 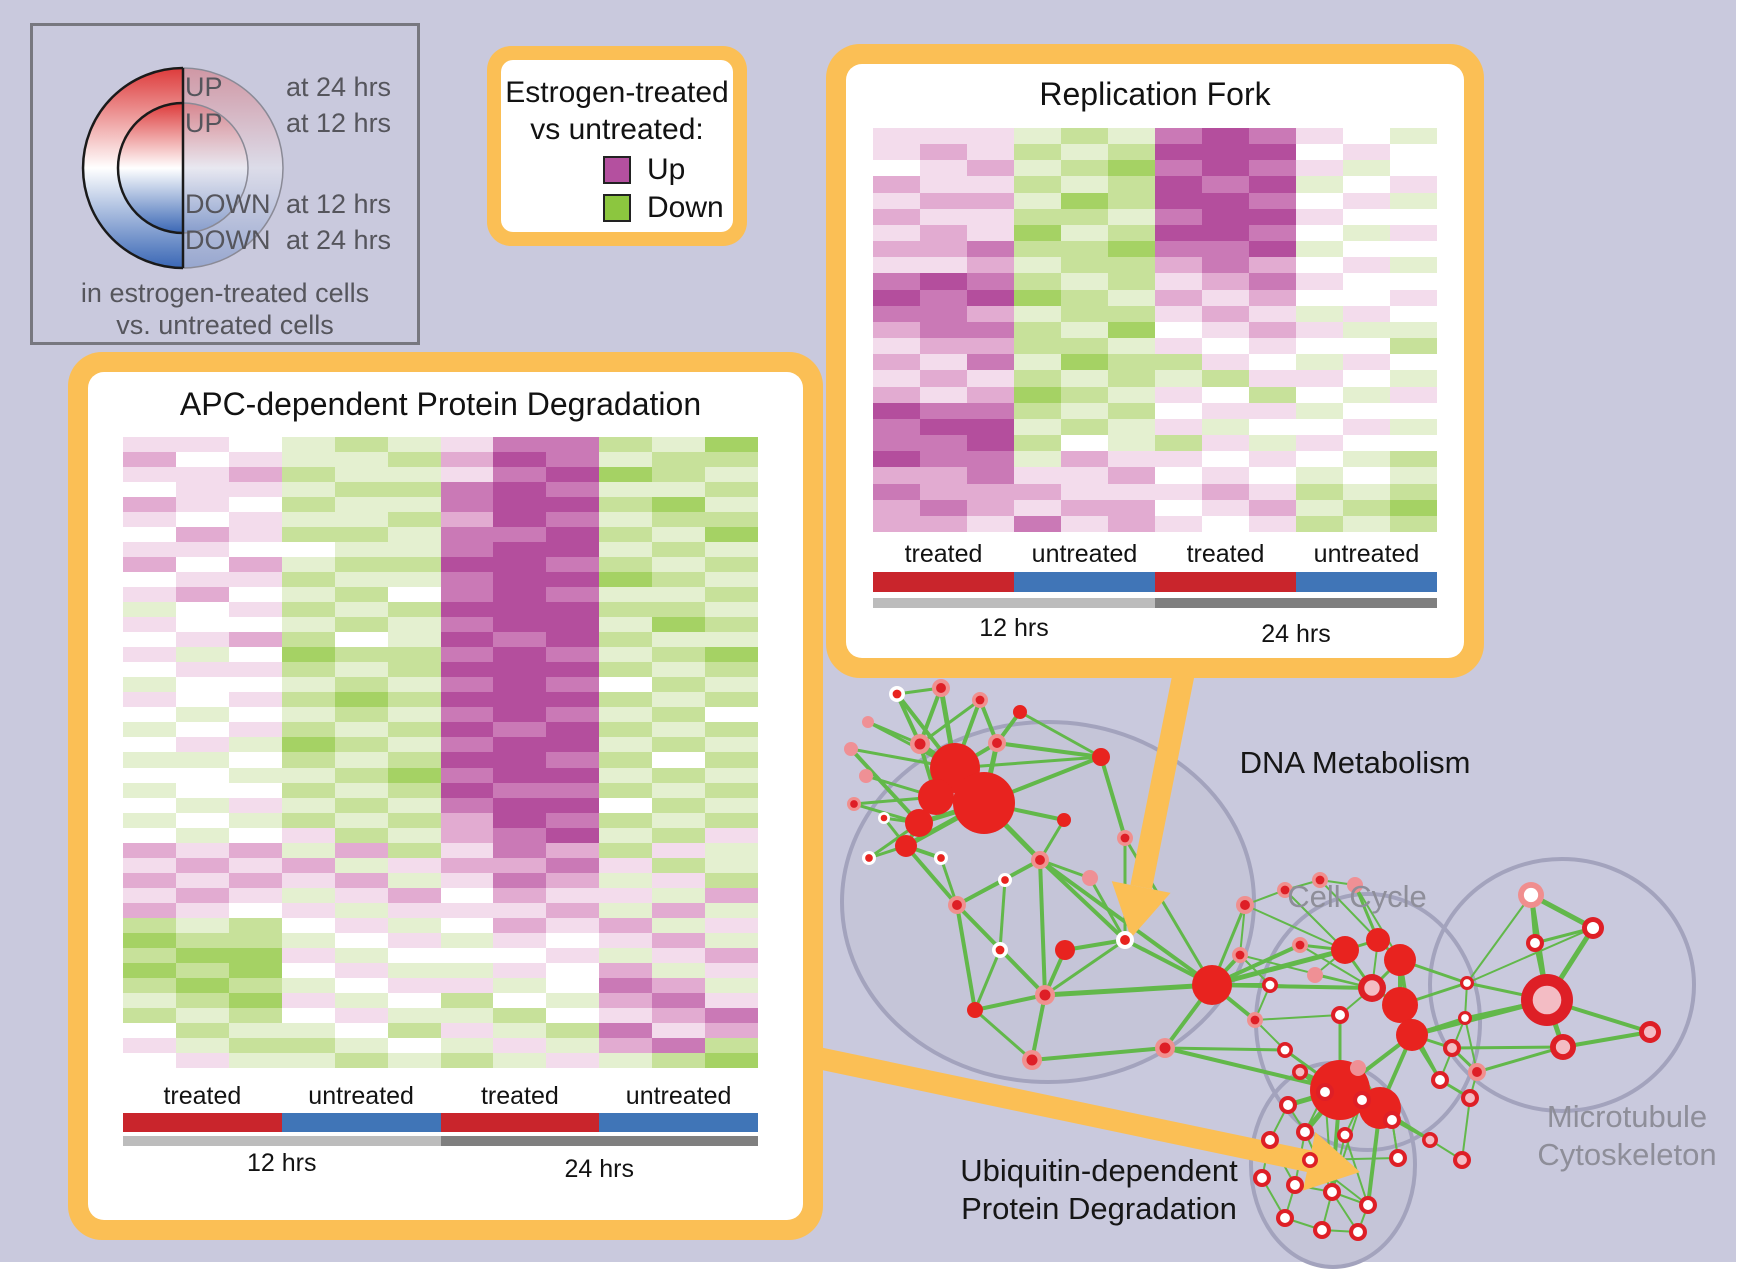 I want to click on key-up-label: Up, so click(x=666, y=169).